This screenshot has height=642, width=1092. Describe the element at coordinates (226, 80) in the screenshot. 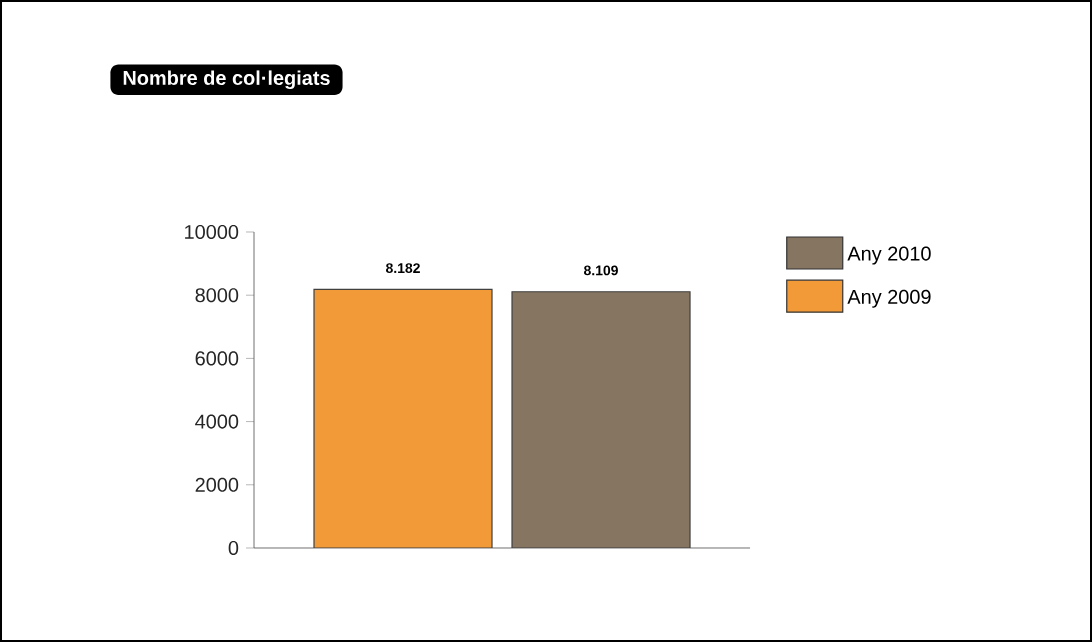

I see `chart-title: Nombre de col·legiats` at that location.